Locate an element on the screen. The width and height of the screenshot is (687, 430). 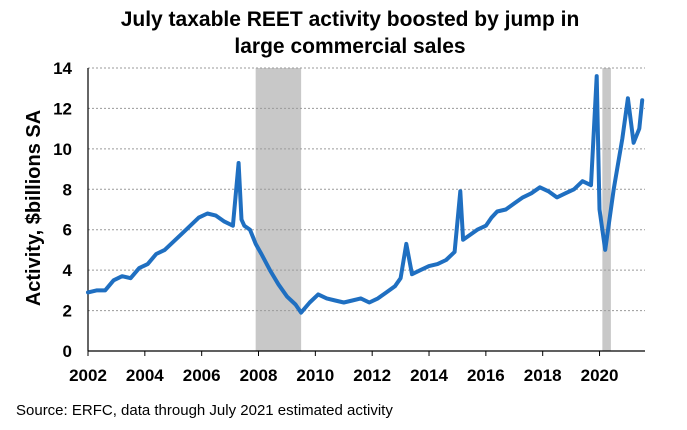
y-tick-label: 14 is located at coordinates (62, 68).